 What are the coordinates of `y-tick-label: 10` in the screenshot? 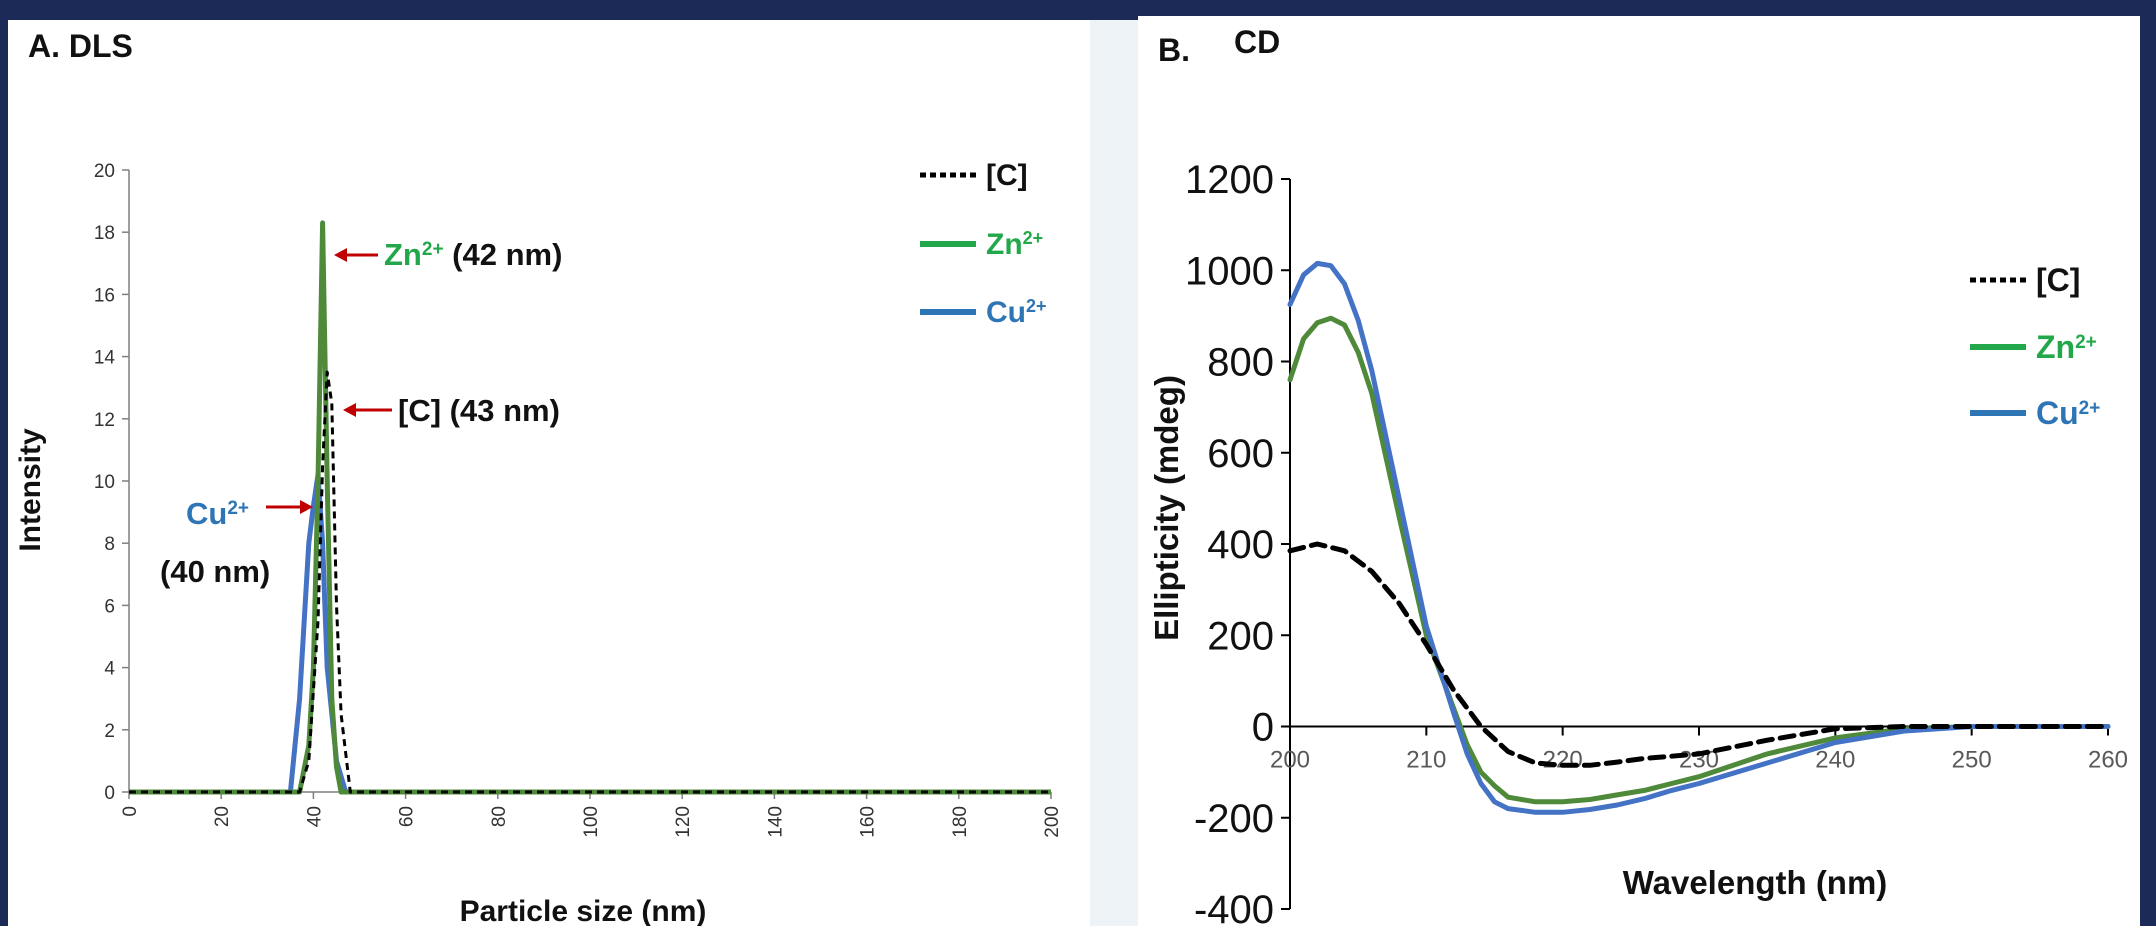 It's located at (104, 482).